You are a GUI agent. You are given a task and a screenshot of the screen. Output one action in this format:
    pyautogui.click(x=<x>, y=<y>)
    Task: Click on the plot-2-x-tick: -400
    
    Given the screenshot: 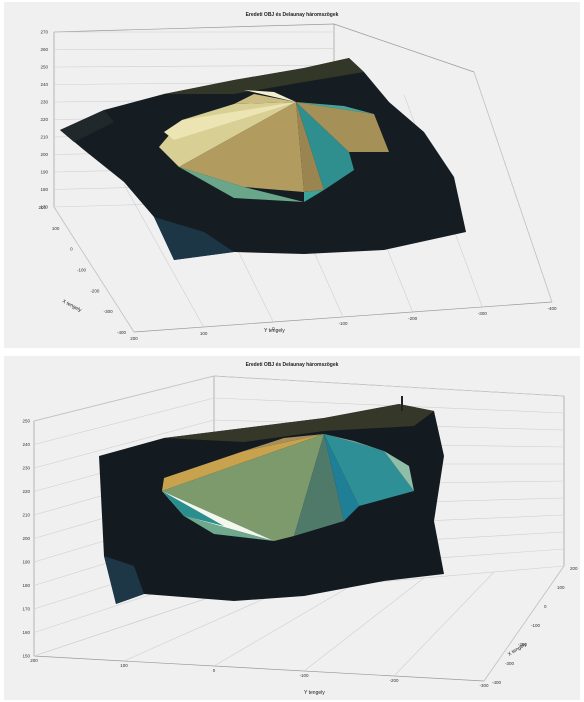 What is the action you would take?
    pyautogui.click(x=497, y=682)
    